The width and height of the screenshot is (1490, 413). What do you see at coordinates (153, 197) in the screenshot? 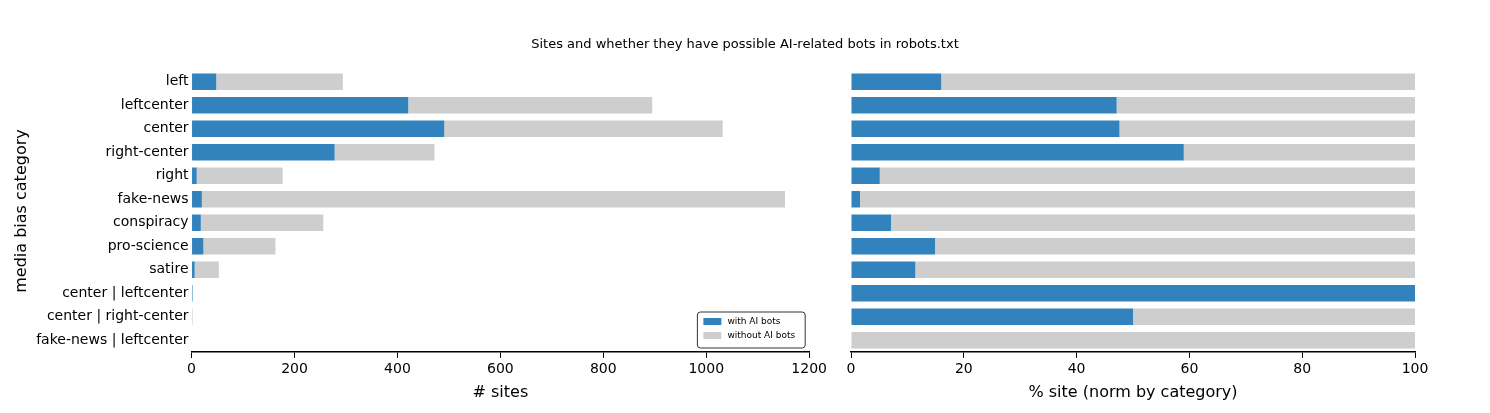
I see `y-tick-label: fake-news` at bounding box center [153, 197].